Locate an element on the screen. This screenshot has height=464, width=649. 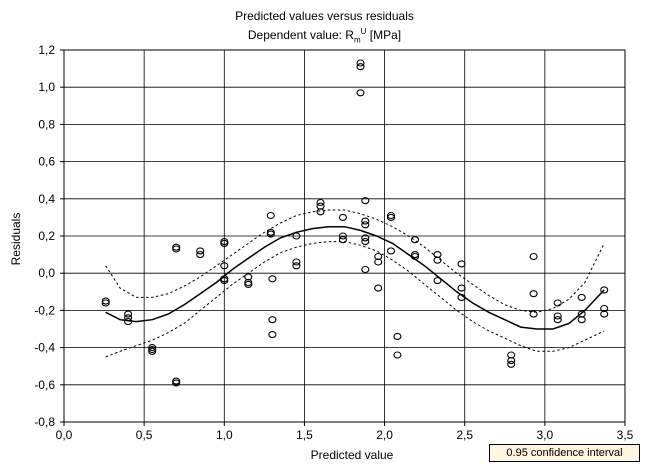
legend-box: 0.95 confidence interval is located at coordinates (564, 453).